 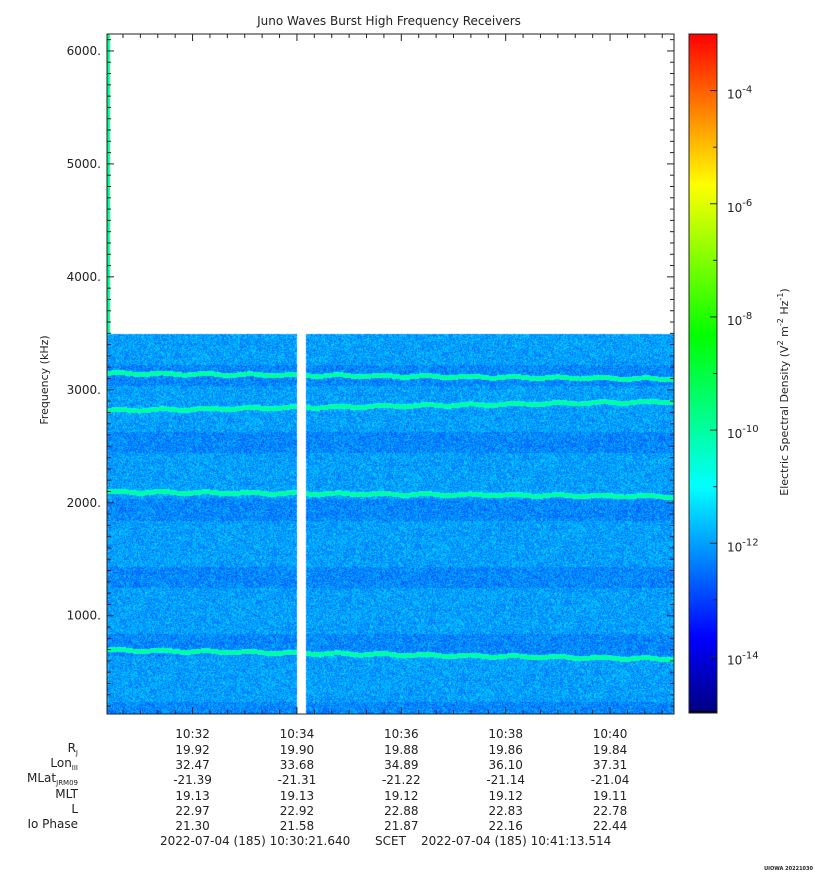 I want to click on y-tick-label: 6000., so click(x=84, y=51).